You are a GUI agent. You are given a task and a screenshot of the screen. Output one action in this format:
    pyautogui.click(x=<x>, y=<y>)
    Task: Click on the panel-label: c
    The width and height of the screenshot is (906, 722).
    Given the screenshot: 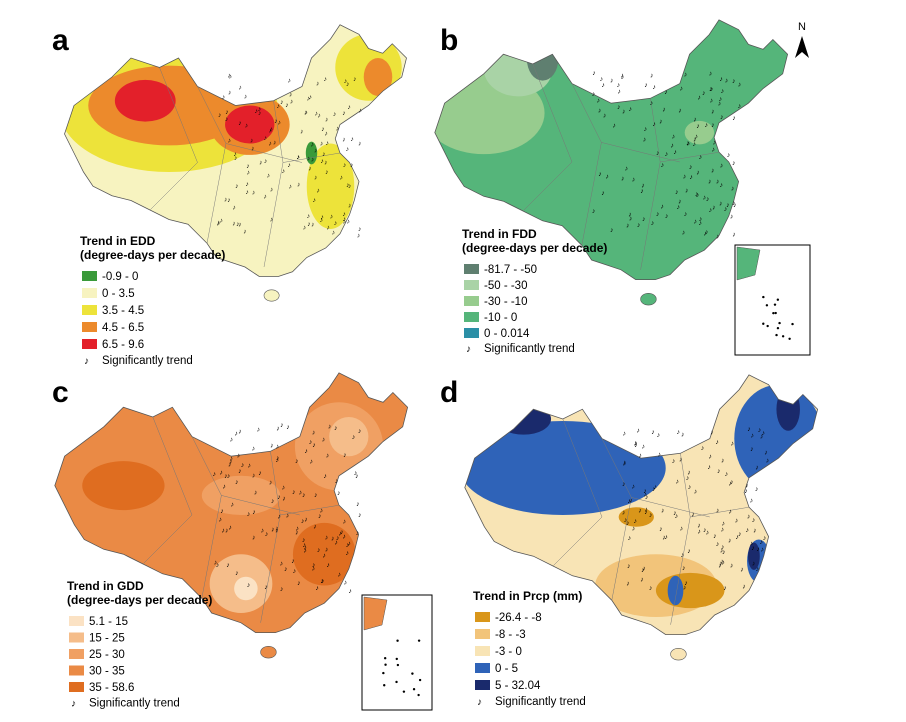 What is the action you would take?
    pyautogui.click(x=60, y=392)
    